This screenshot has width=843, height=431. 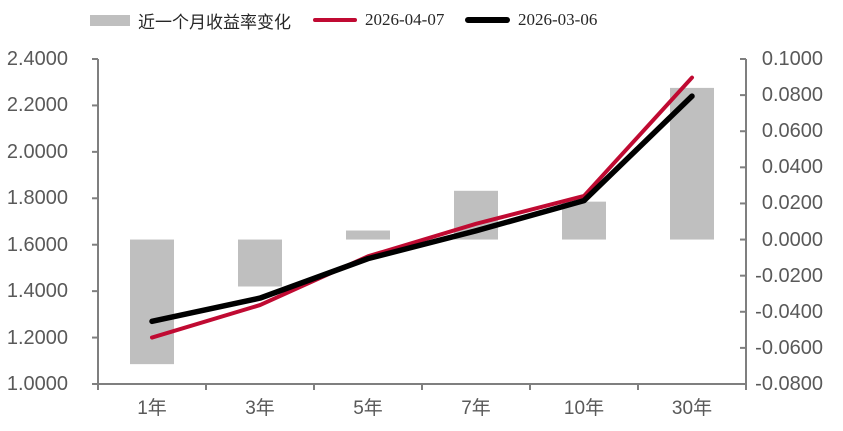 I want to click on right-axis-tick-label: -0.0800, so click(x=789, y=384).